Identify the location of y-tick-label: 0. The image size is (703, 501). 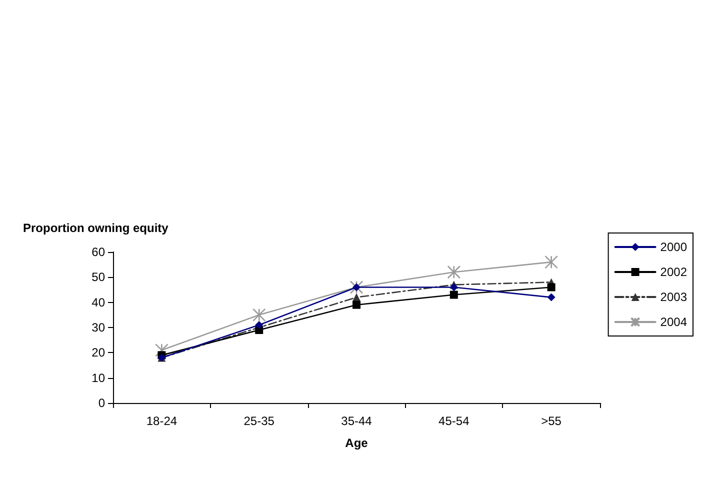
(102, 403).